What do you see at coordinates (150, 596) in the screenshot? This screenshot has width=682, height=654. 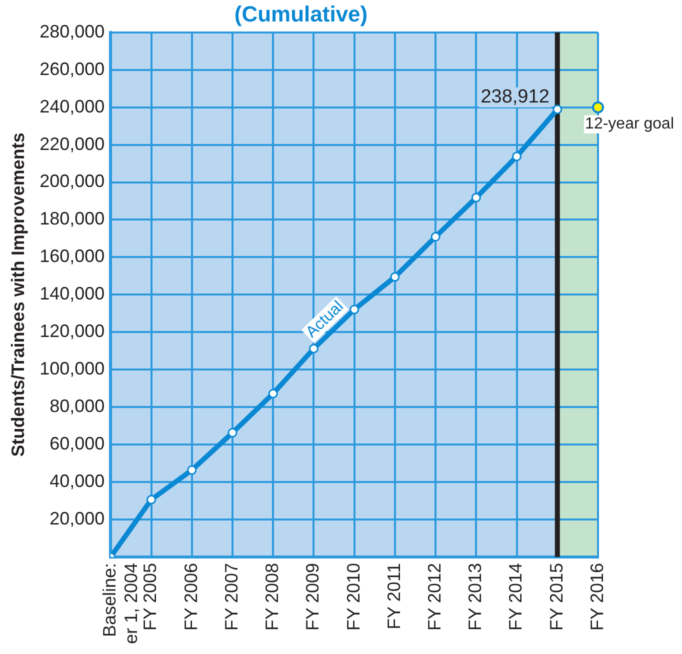 I see `x-tick-label: FY 2005` at bounding box center [150, 596].